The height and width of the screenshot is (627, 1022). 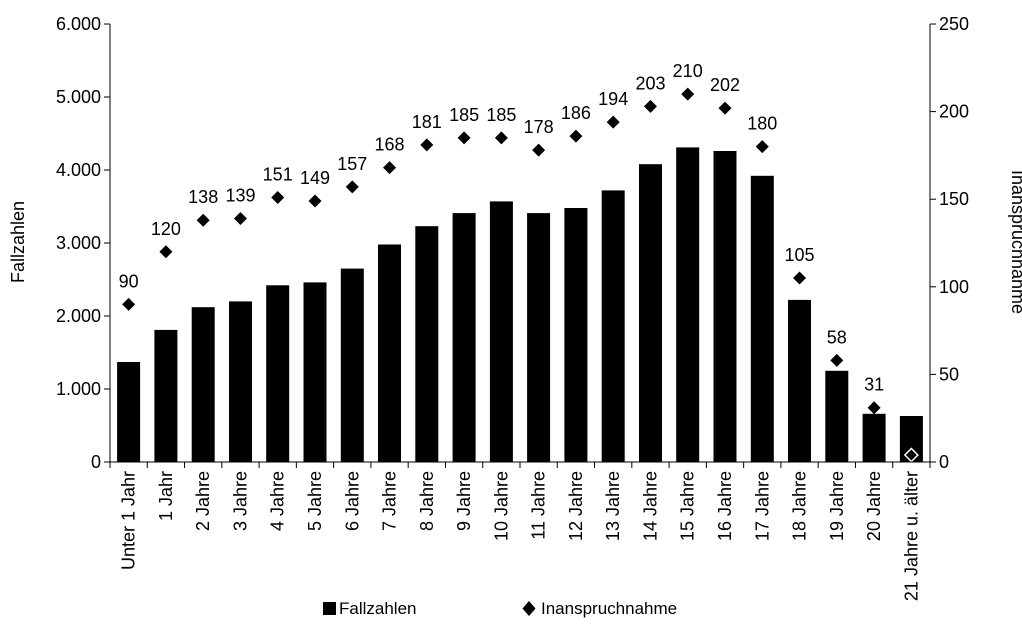 I want to click on x-tick-label-18: 18 Jahre, so click(x=800, y=506).